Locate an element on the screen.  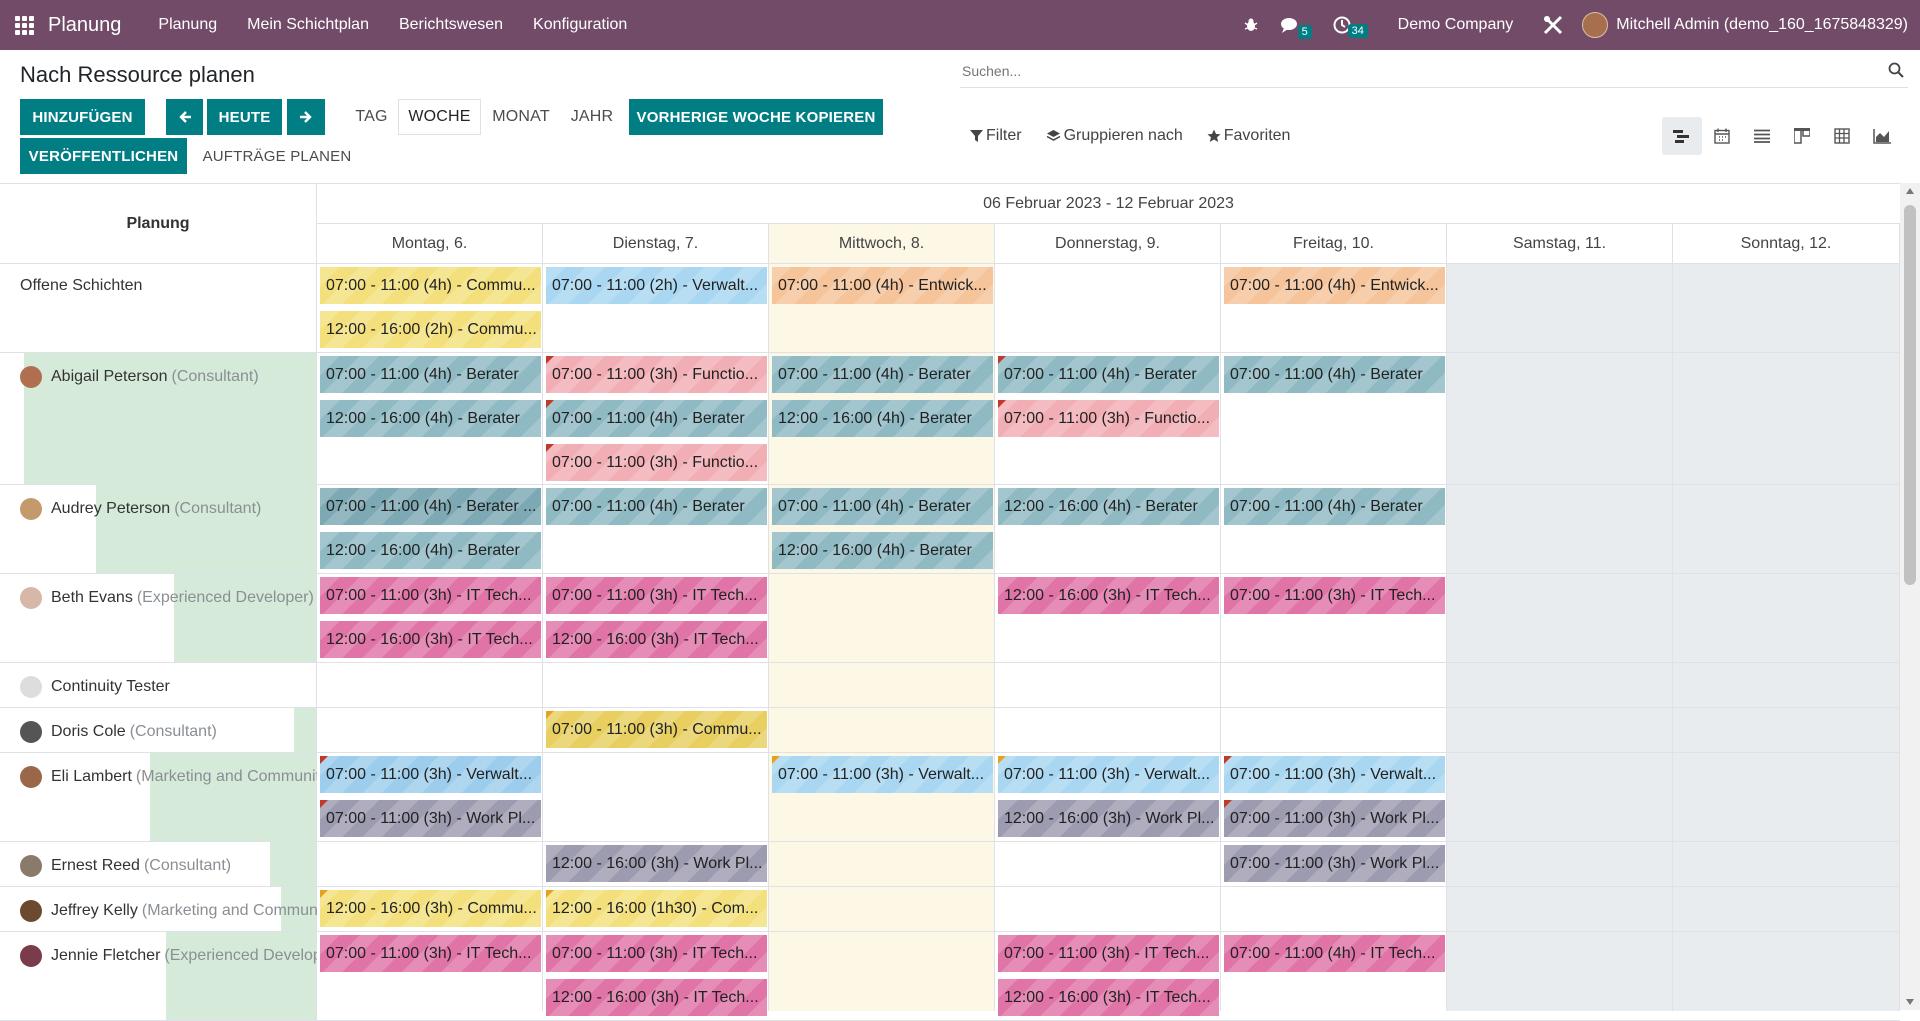
view-list-icon is located at coordinates (1762, 136).